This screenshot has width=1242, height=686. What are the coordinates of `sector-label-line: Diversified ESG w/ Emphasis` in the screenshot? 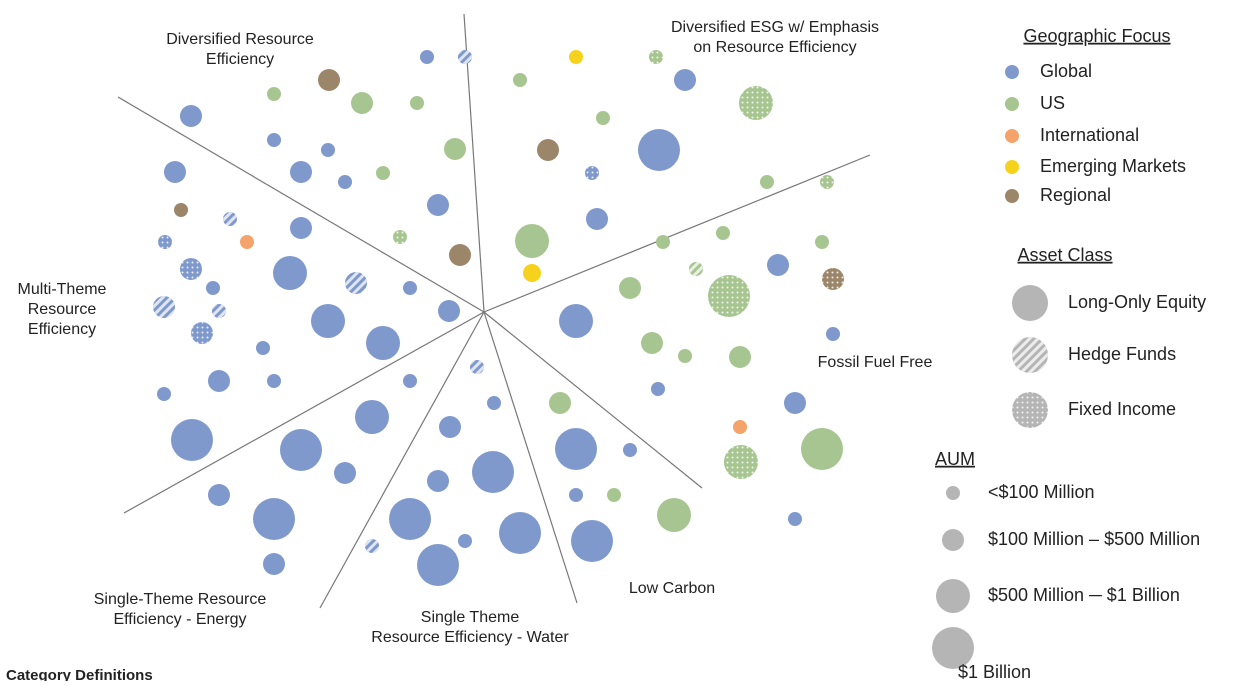 It's located at (775, 27).